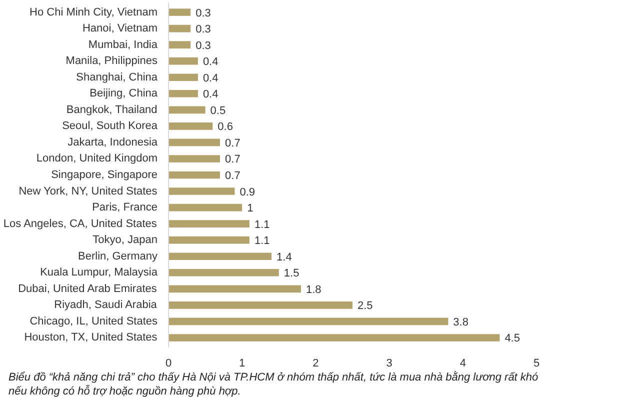  Describe the element at coordinates (250, 208) in the screenshot. I see `data-label: 1` at that location.